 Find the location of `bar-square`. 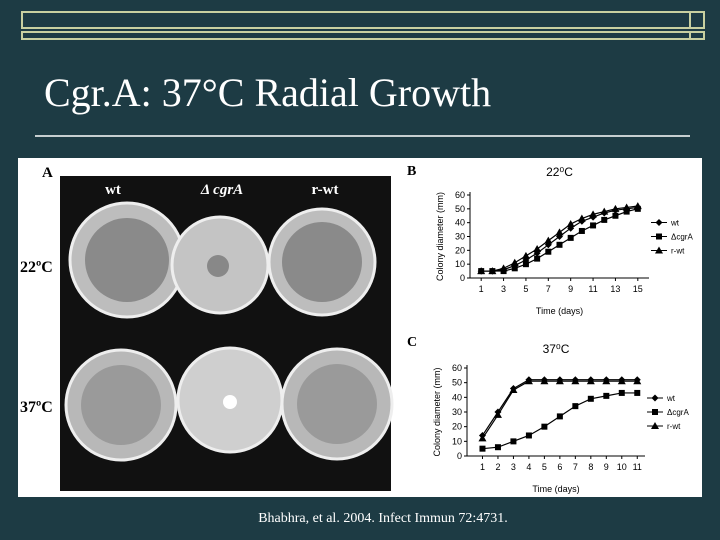

bar-square is located at coordinates (697, 20).